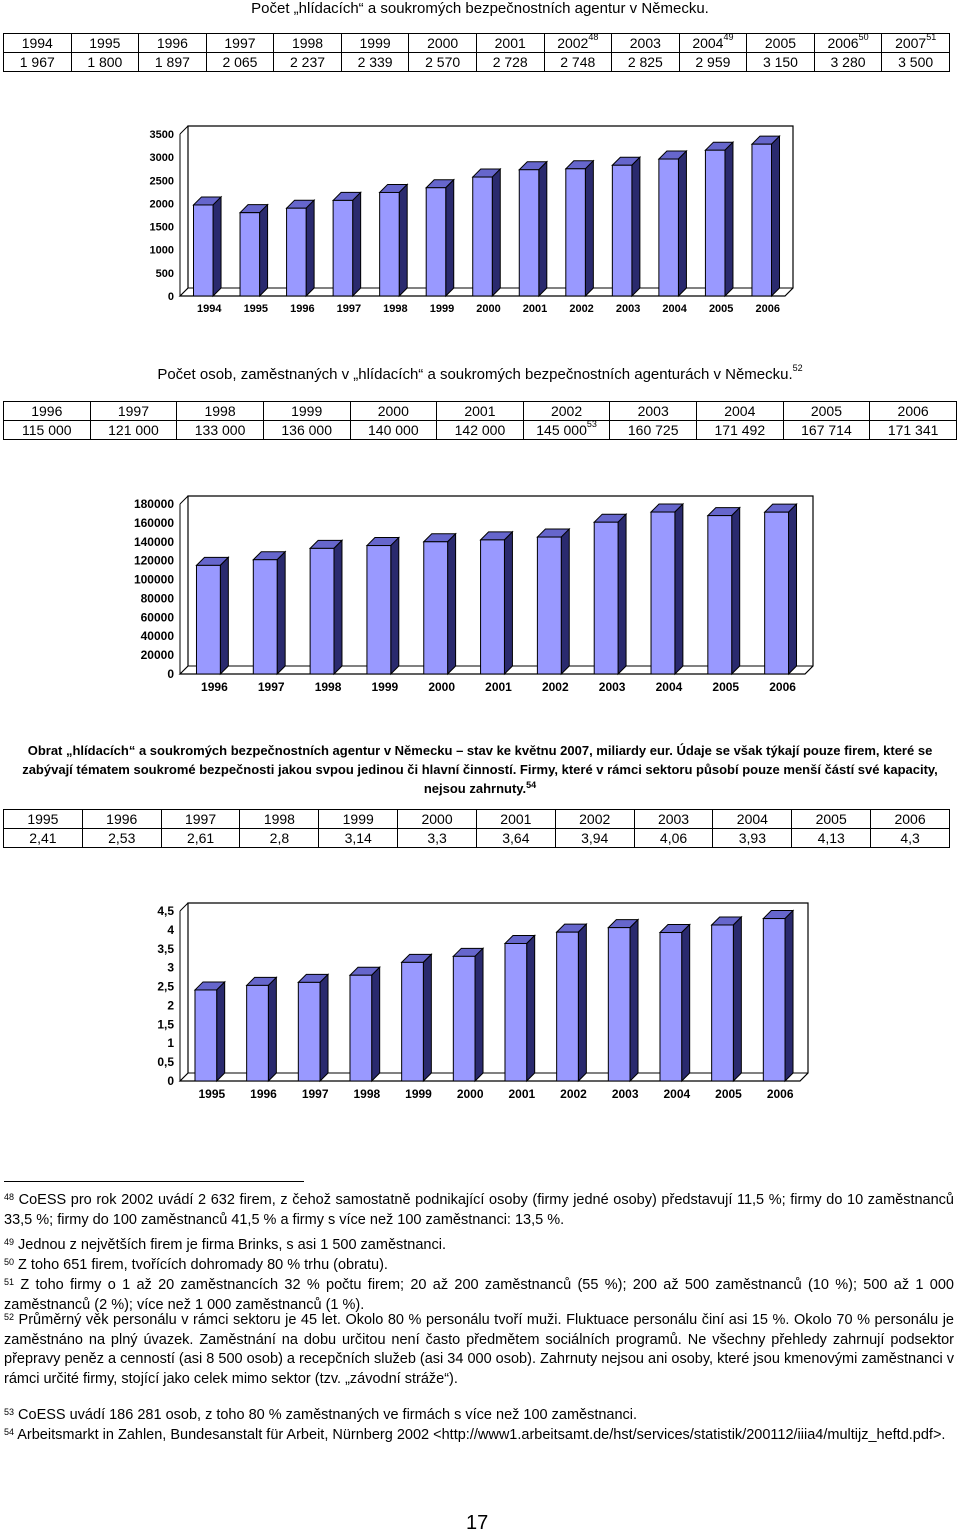 The height and width of the screenshot is (1535, 960). I want to click on y-tick-label: 160000, so click(154, 523).